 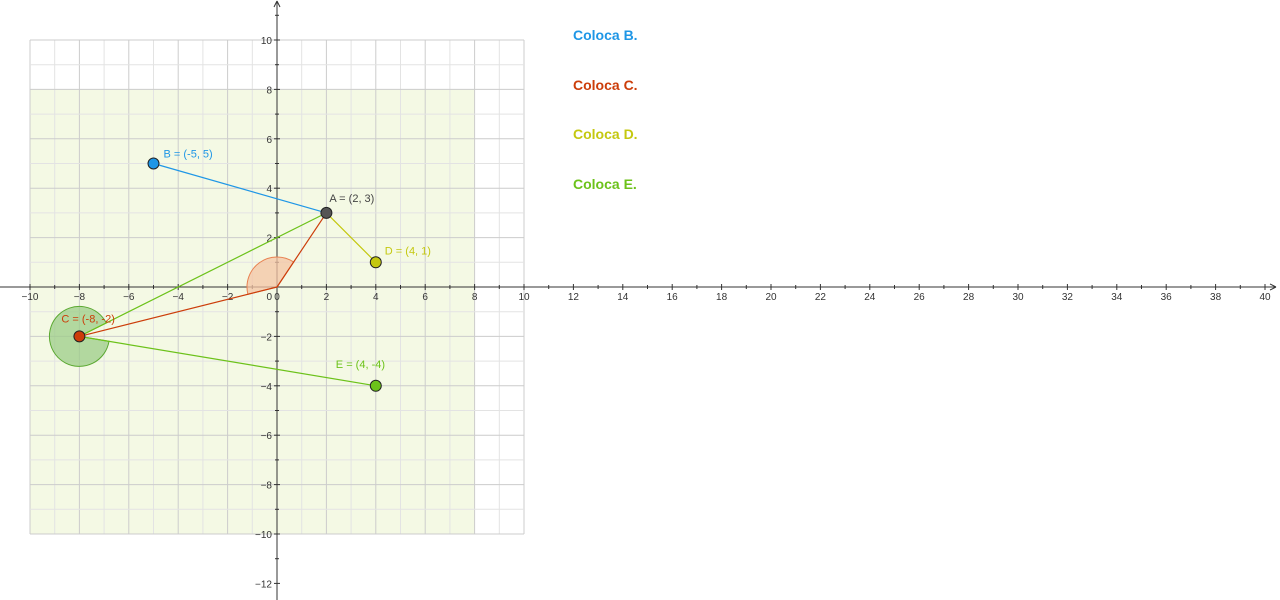 I want to click on x-tick-label: 30, so click(x=1018, y=297).